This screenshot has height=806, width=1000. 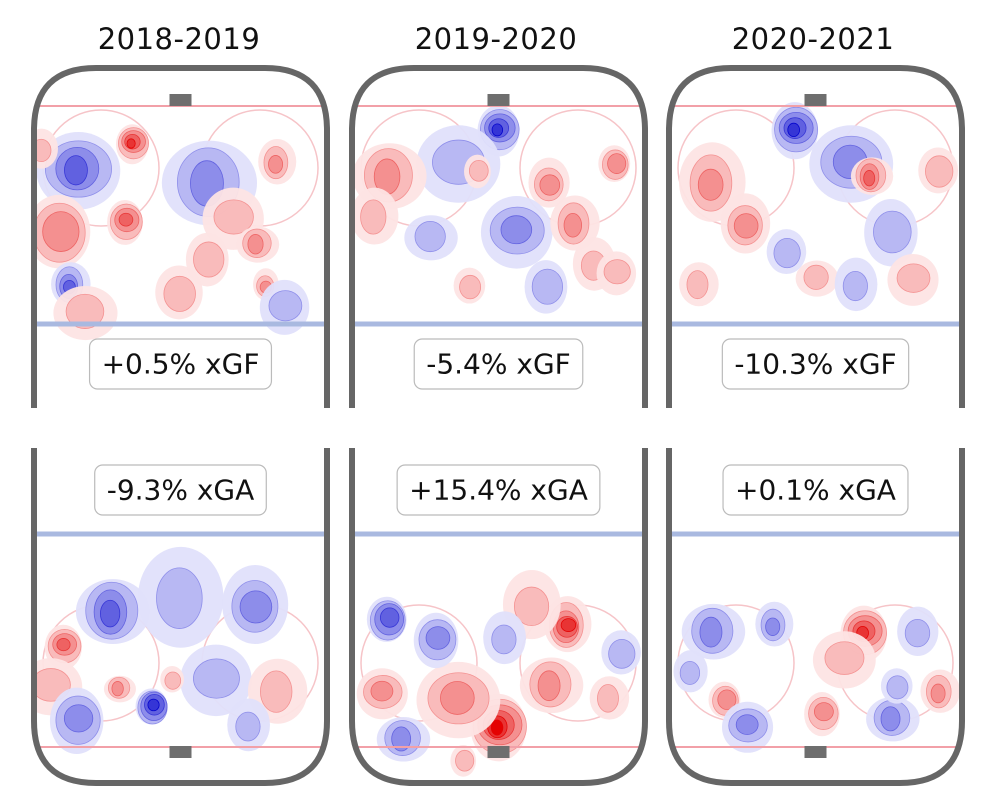 I want to click on panel-2018-2019-offense-label-text: +0.5% xGF, so click(x=181, y=364).